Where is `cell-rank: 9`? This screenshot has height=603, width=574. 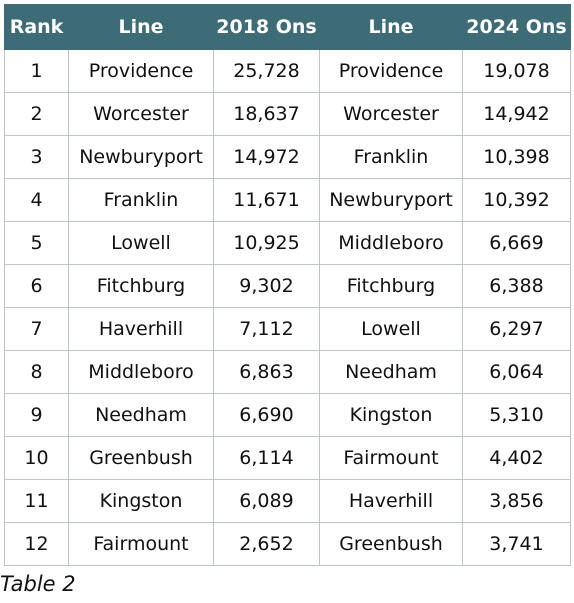 cell-rank: 9 is located at coordinates (36, 415).